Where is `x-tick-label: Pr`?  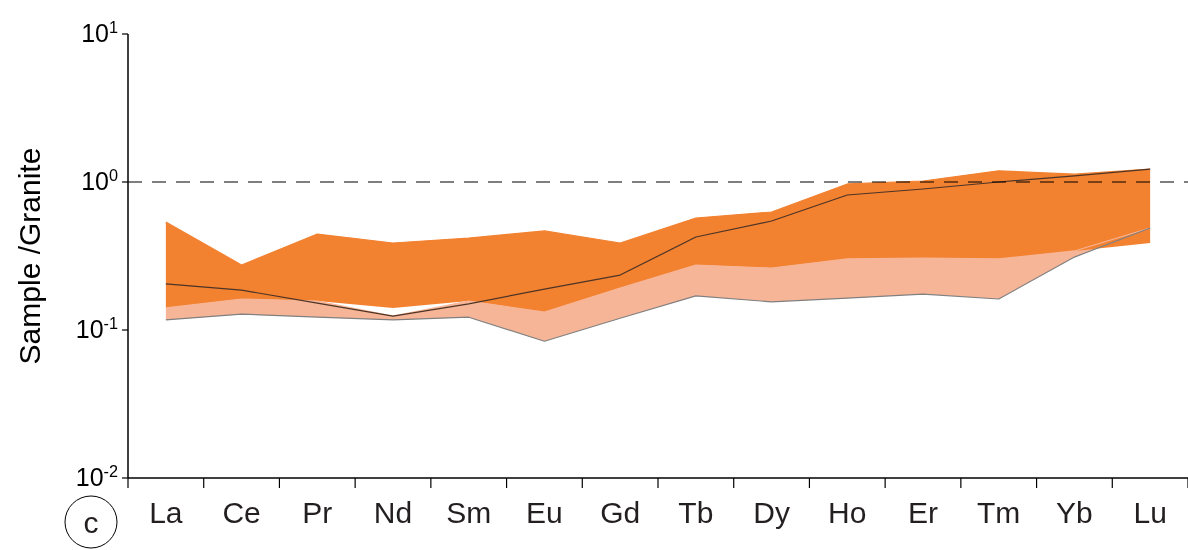 x-tick-label: Pr is located at coordinates (317, 512).